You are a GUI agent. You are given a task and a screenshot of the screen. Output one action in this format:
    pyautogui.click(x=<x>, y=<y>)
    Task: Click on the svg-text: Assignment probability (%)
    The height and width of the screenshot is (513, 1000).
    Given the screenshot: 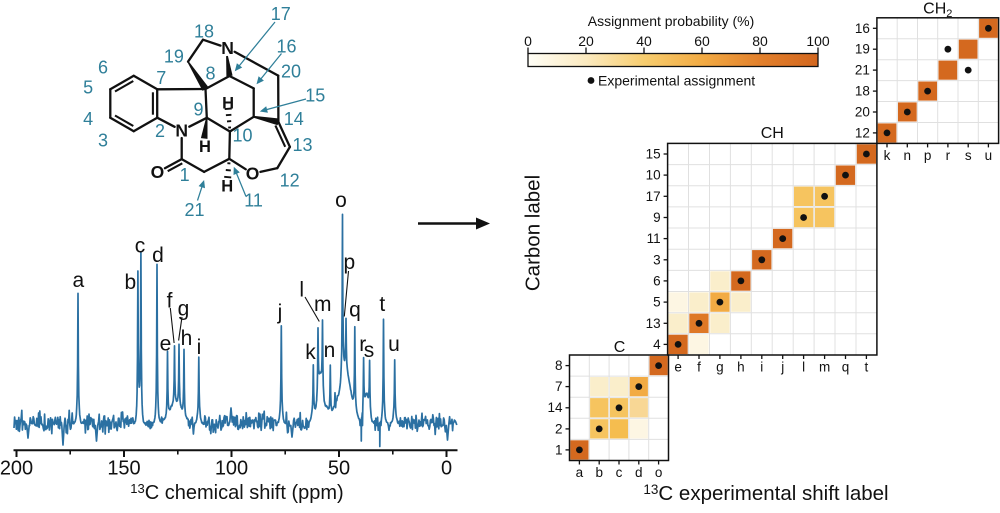 What is the action you would take?
    pyautogui.click(x=671, y=21)
    